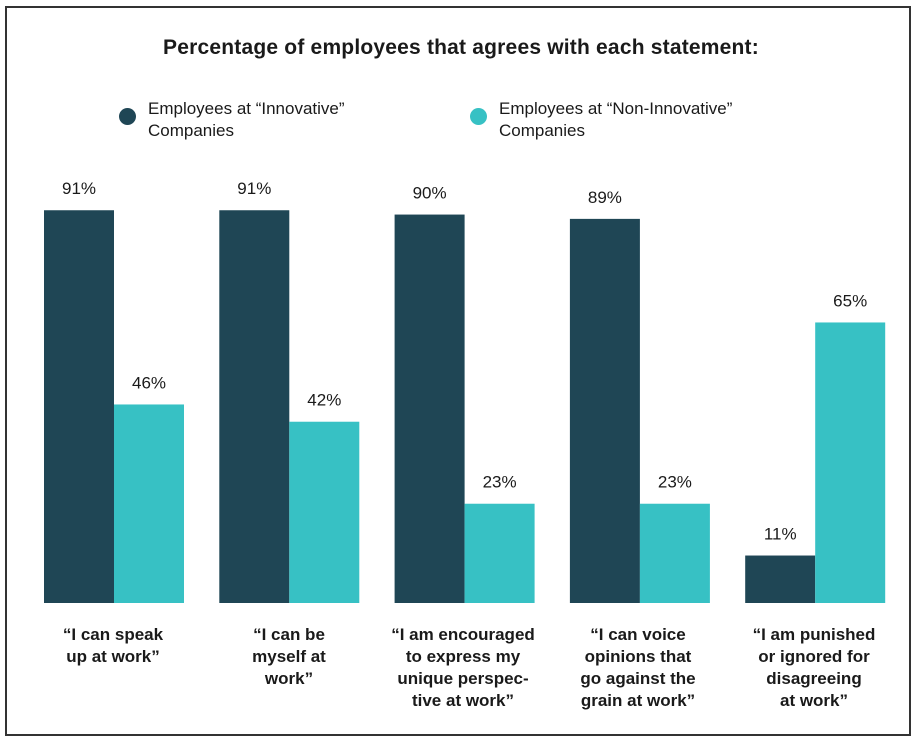 The height and width of the screenshot is (746, 922). I want to click on legend-label-innovative: Employees at “Innovative” Companies, so click(246, 119).